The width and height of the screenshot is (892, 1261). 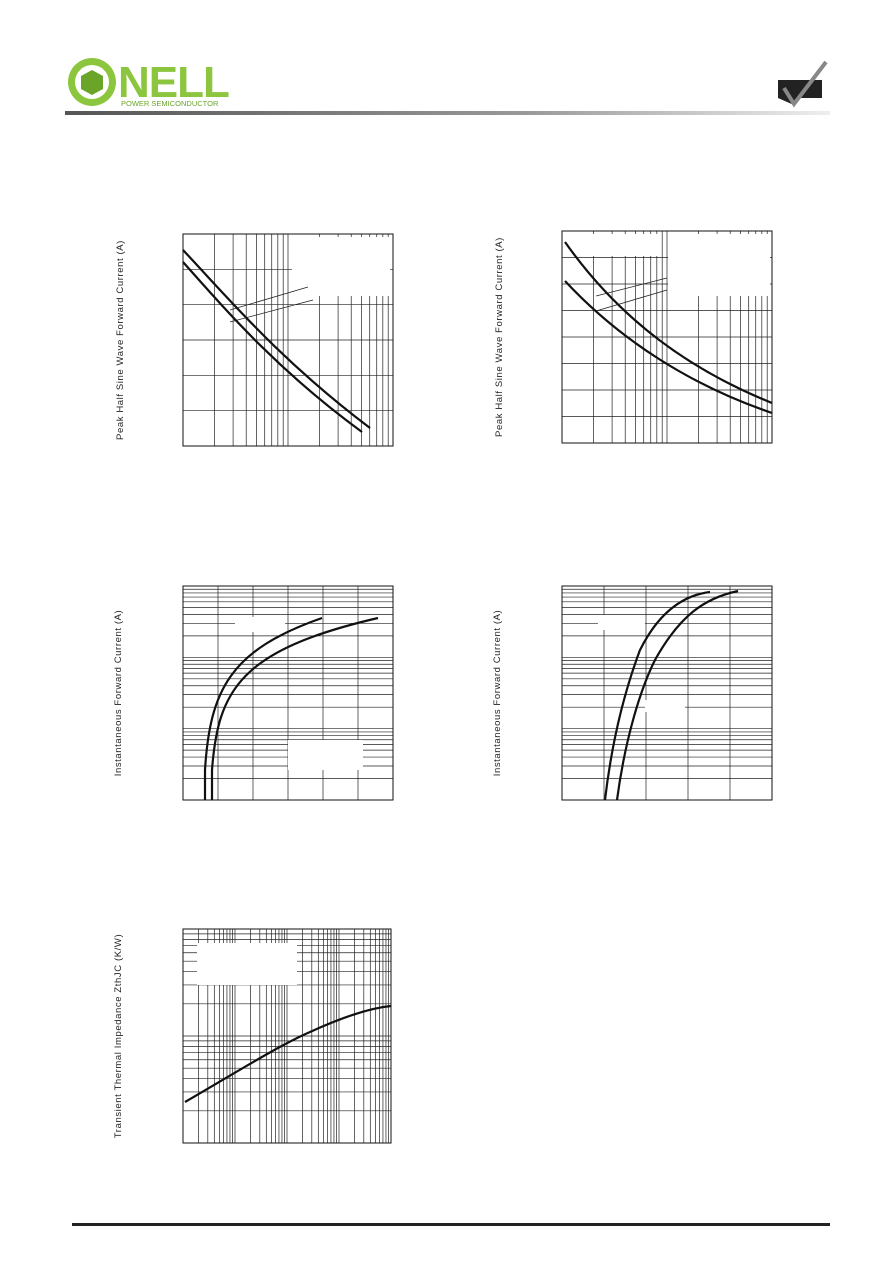 I want to click on chart: Transient Thermal Impedance ZthJC (K/W), so click(x=252, y=1036).